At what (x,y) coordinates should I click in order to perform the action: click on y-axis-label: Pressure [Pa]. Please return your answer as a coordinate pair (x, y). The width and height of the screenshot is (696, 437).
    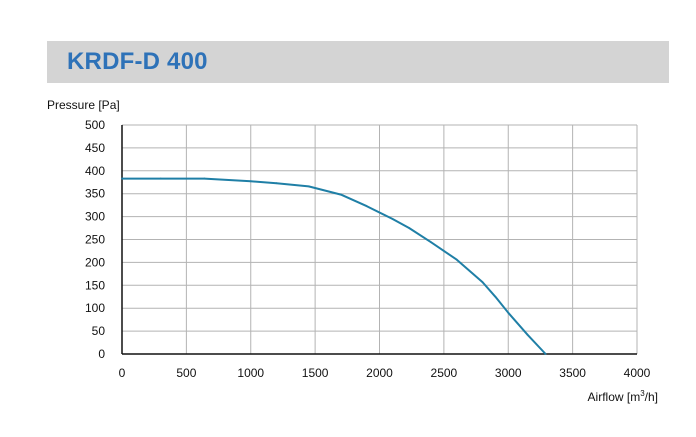
    Looking at the image, I should click on (83, 105).